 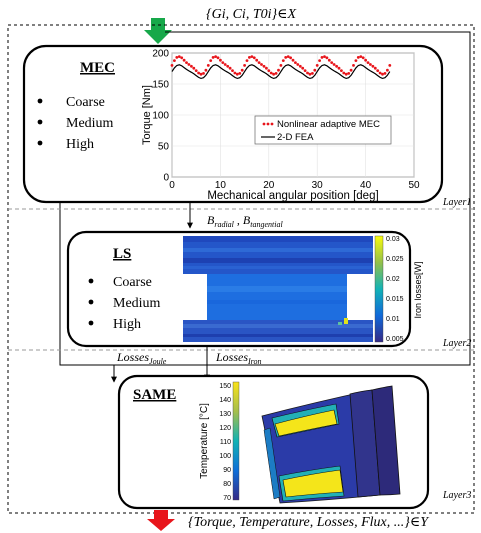 I want to click on ls-bullet-list: Coarse Medium High, so click(x=124, y=303).